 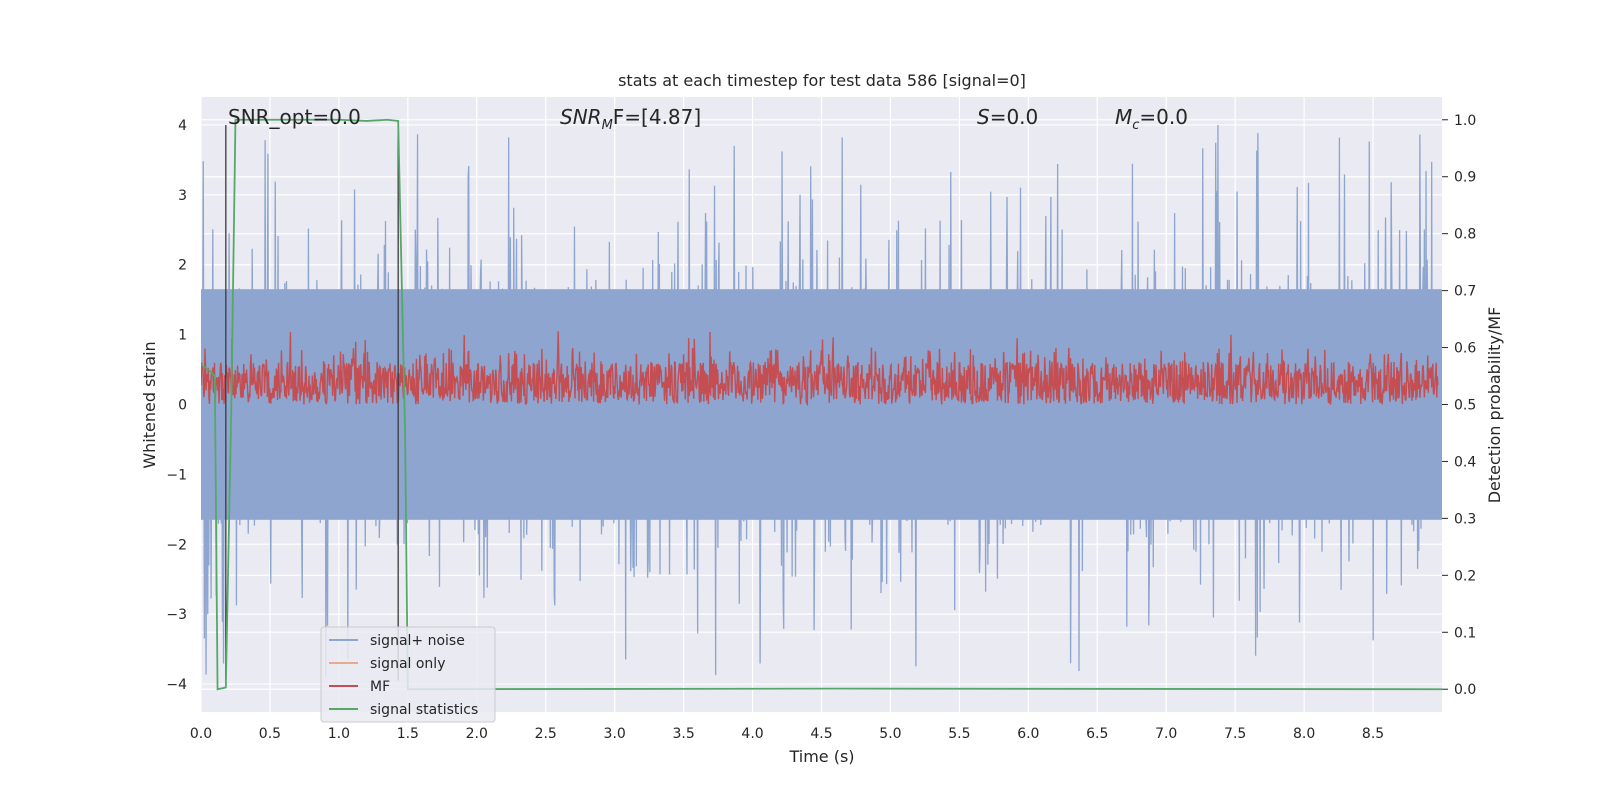 I want to click on mc-annotation: Mc=0.0, so click(x=1151, y=119).